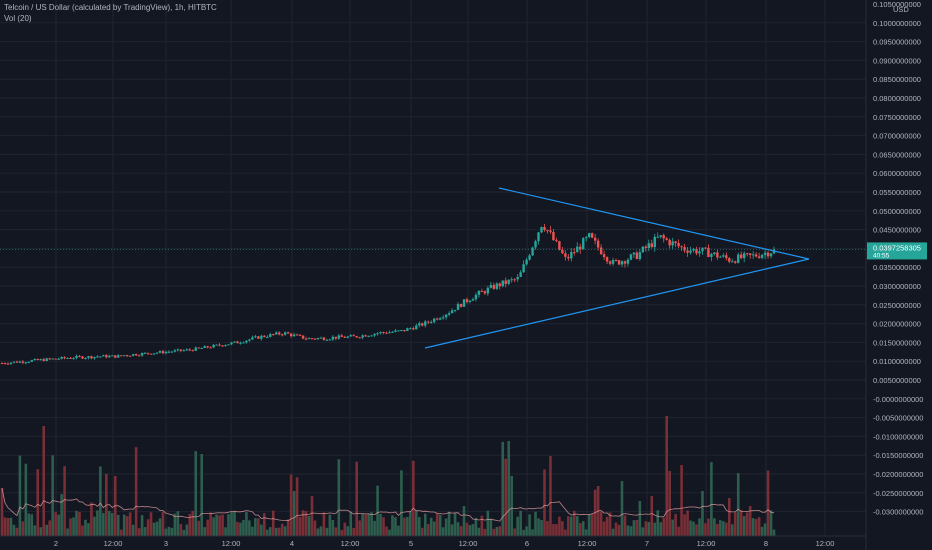  What do you see at coordinates (18, 18) in the screenshot?
I see `volume-indicator-label: Vol (20)` at bounding box center [18, 18].